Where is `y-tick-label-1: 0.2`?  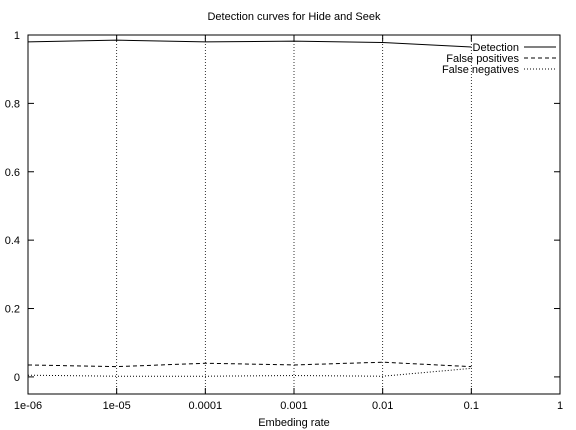
y-tick-label-1: 0.2 is located at coordinates (12, 310).